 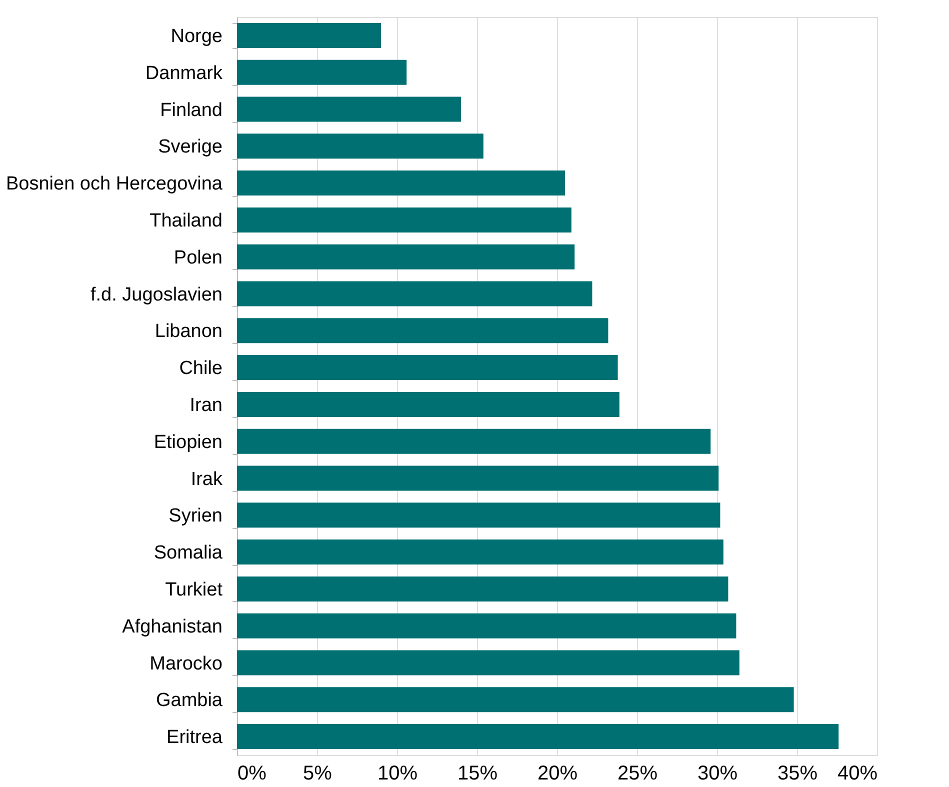 I want to click on y-tick-label: Syrien, so click(x=195, y=516).